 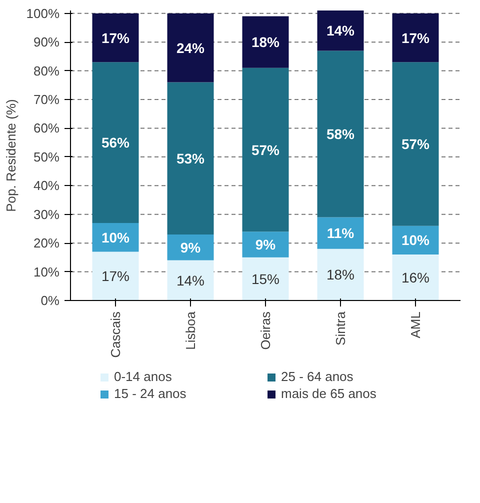 What do you see at coordinates (415, 324) in the screenshot?
I see `x-tick-label: AML` at bounding box center [415, 324].